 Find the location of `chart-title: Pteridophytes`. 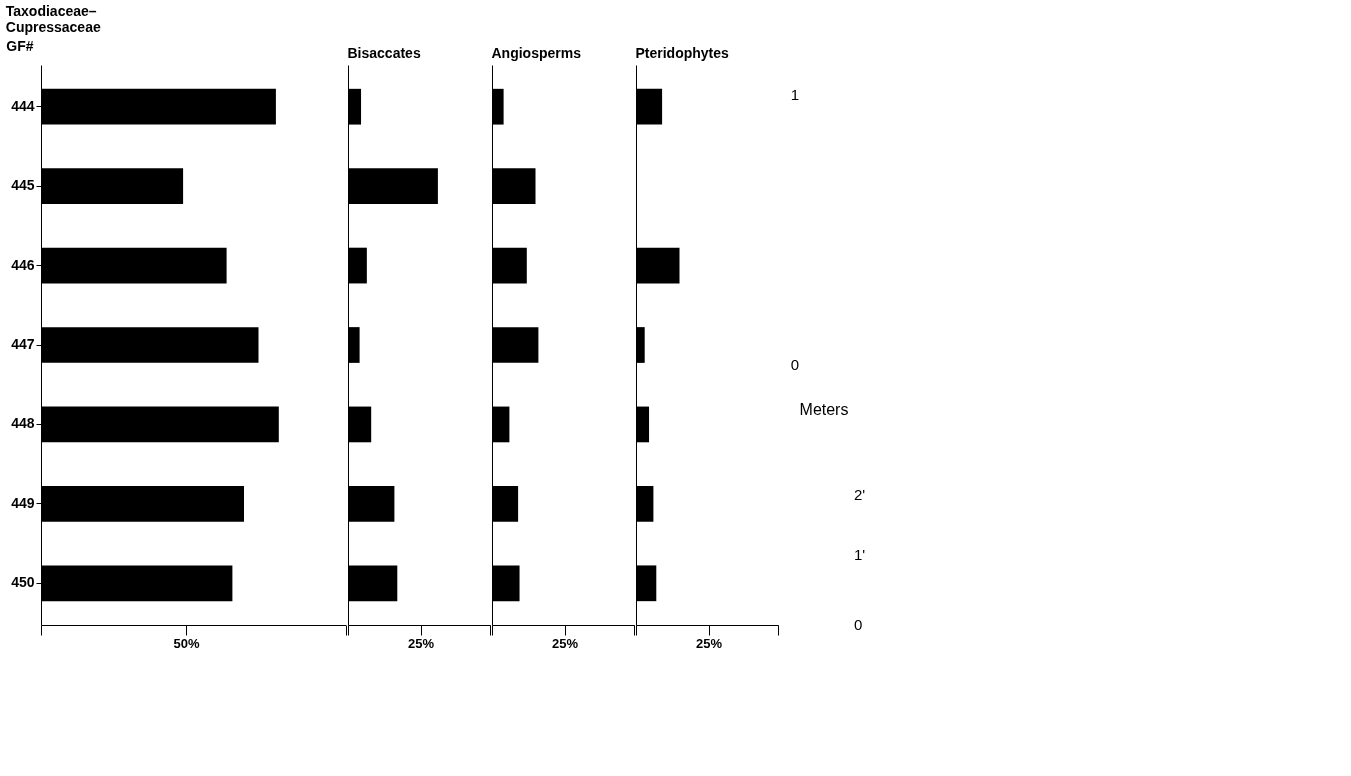

chart-title: Pteridophytes is located at coordinates (682, 53).